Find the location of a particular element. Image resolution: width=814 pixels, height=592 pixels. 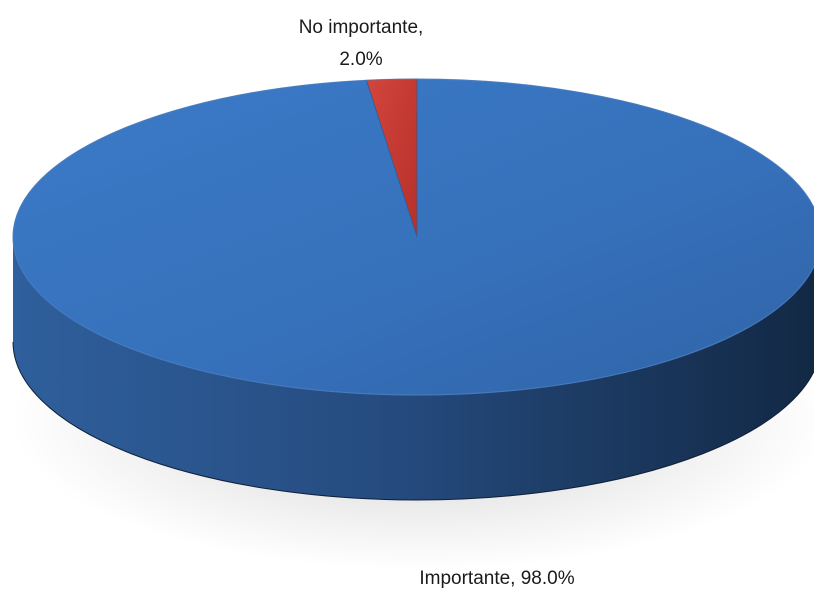

data-label-no-importante-line2: 2.0% is located at coordinates (360, 59).